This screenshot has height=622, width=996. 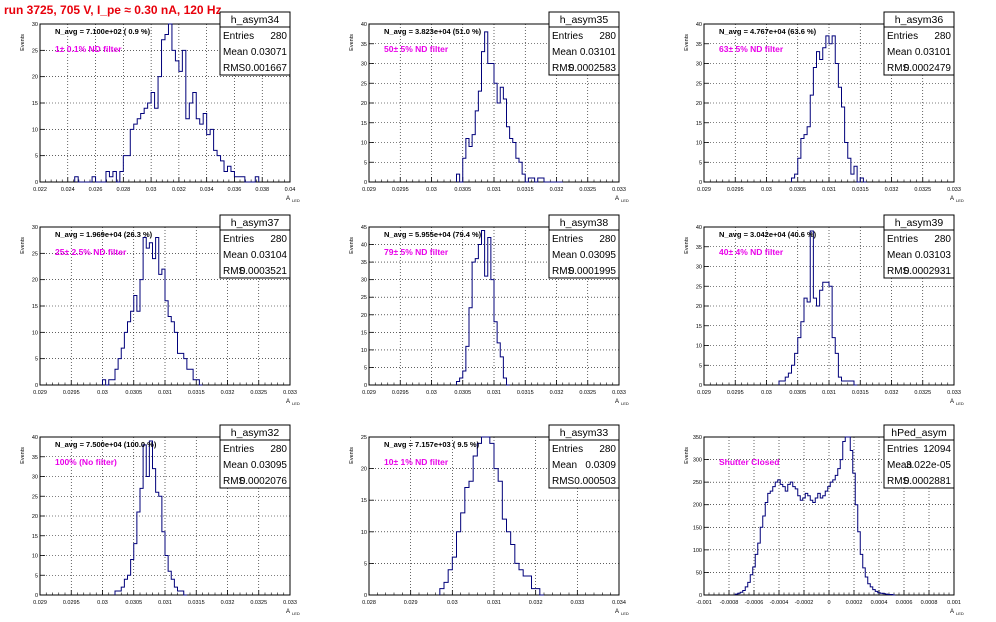 I want to click on page-title: run 3725, 705 V, I_pe ≈ 0.30 nA, 120 Hz, so click(x=113, y=10).